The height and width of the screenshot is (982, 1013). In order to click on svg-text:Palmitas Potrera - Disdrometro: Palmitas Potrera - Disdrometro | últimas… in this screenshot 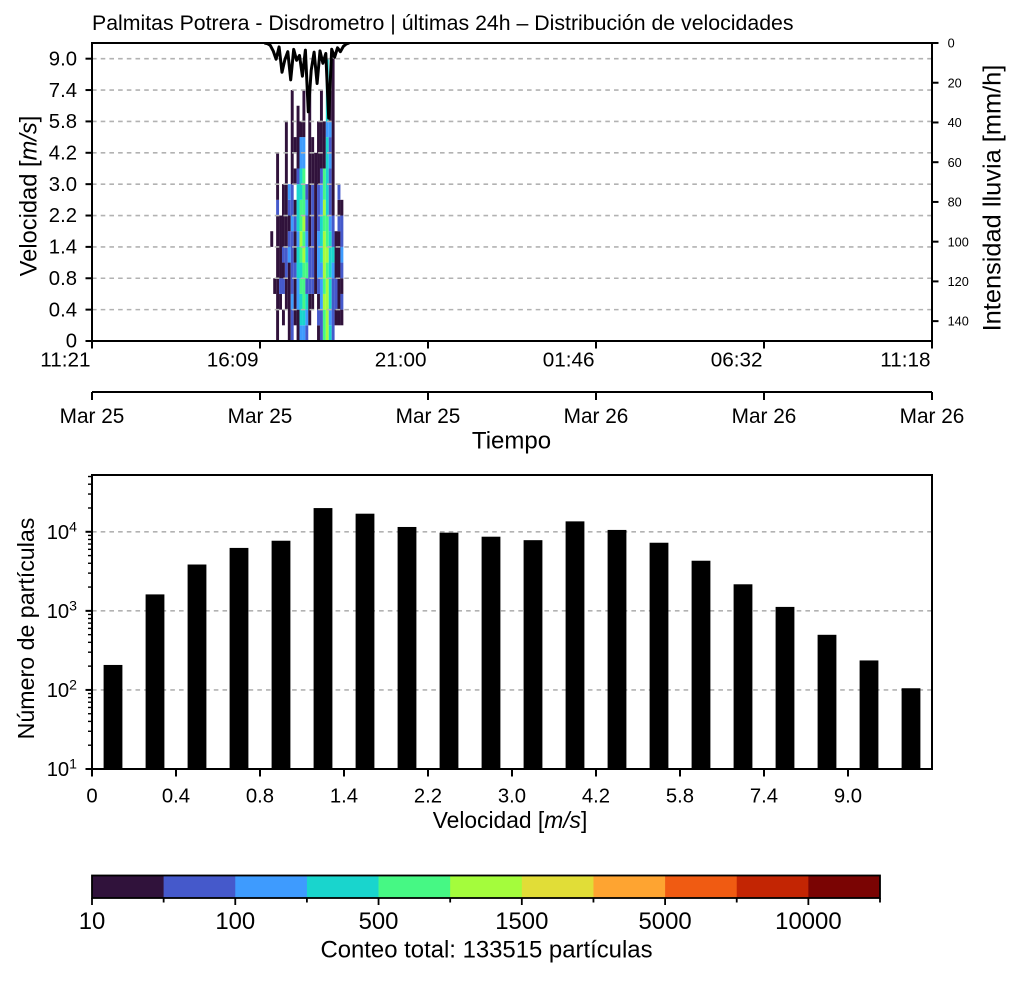, I will do `click(443, 23)`.